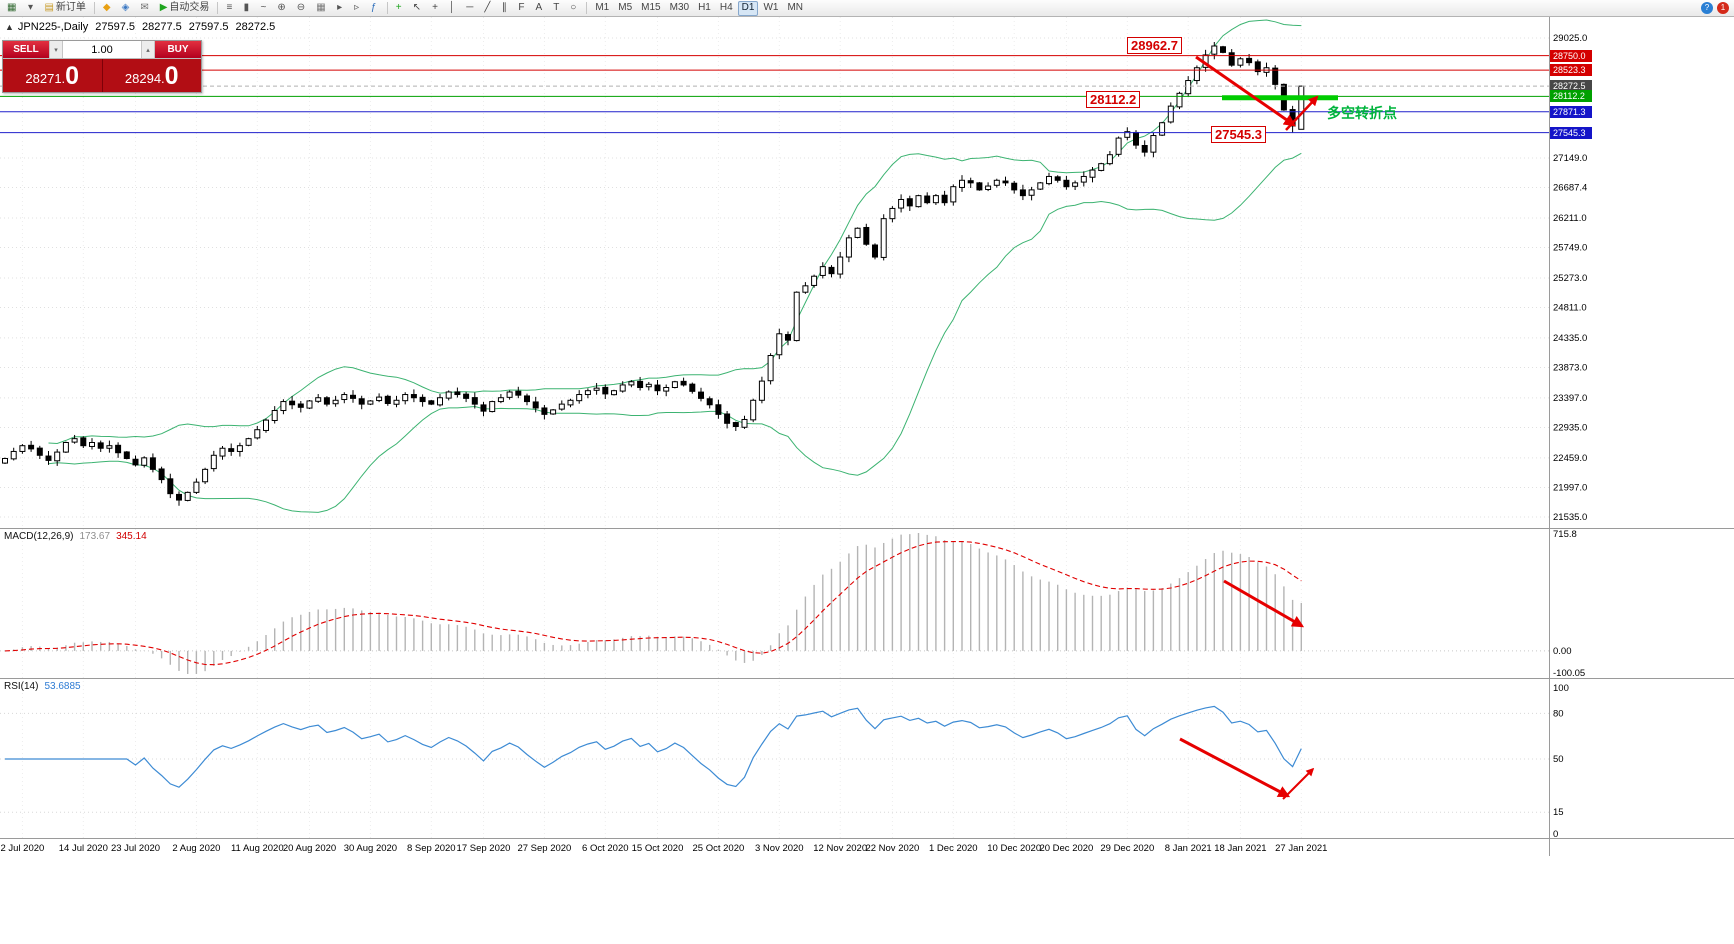  Describe the element at coordinates (1113, 99) in the screenshot. I see `price-callout-mid: 28112.2` at that location.